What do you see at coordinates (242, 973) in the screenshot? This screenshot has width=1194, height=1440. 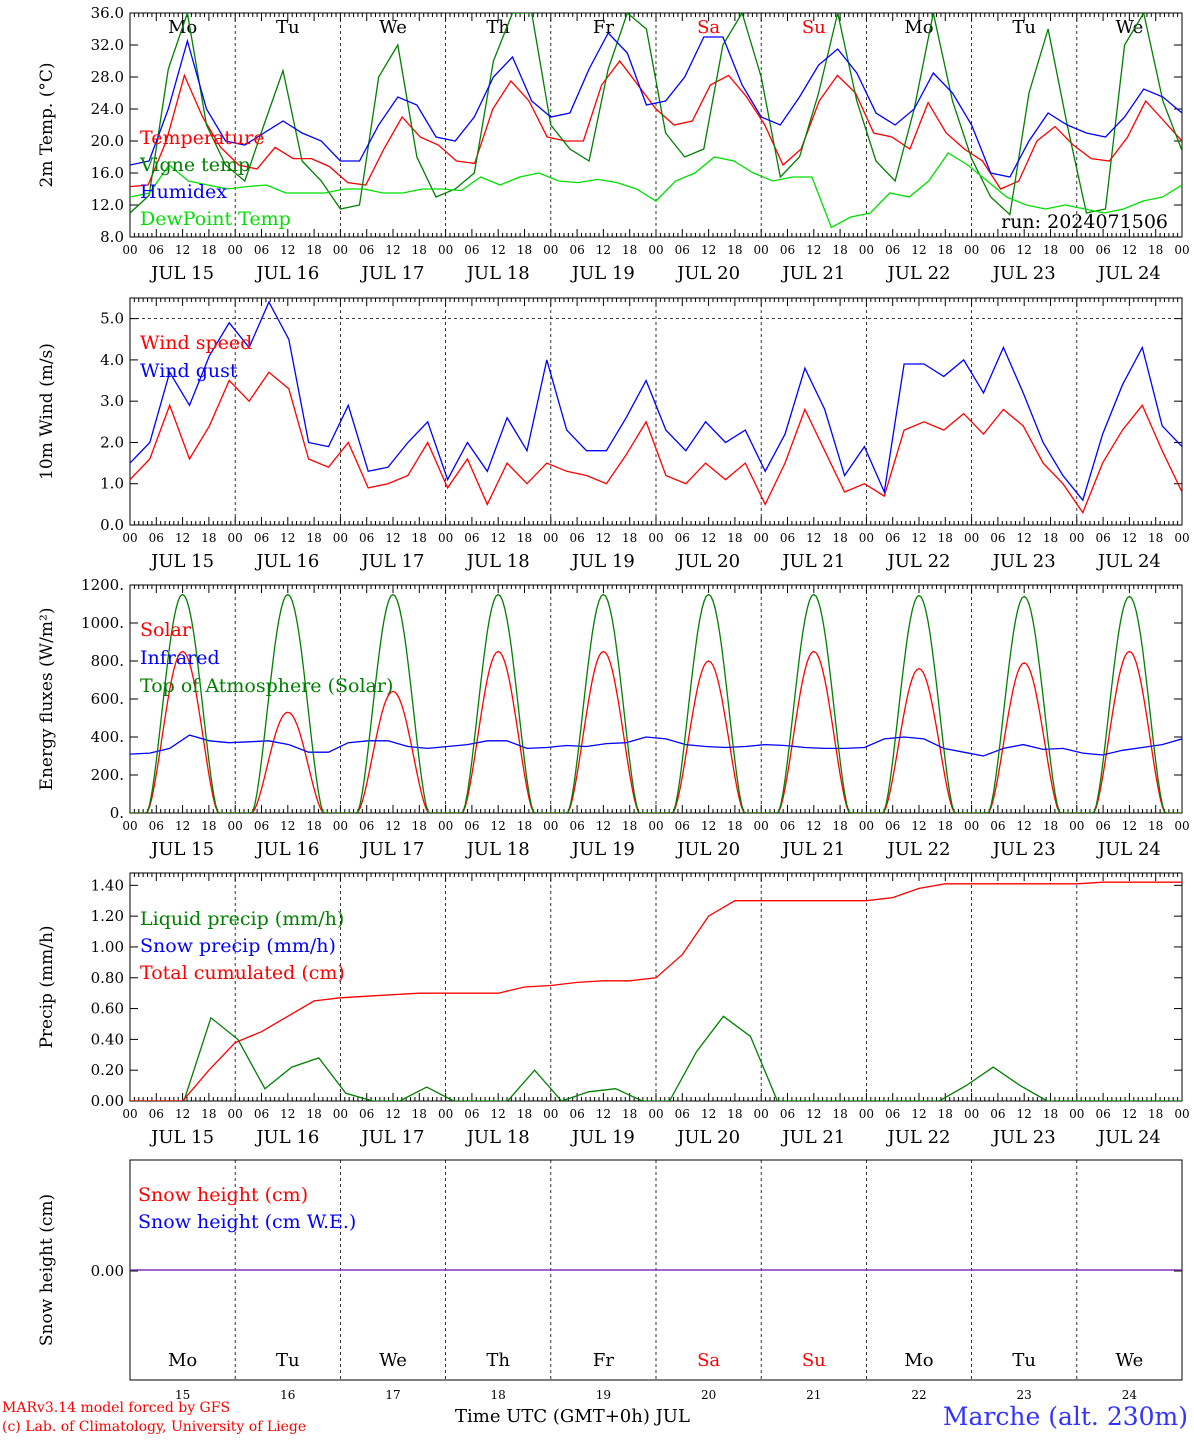 I see `legend-entry: Total cumulated (cm)` at bounding box center [242, 973].